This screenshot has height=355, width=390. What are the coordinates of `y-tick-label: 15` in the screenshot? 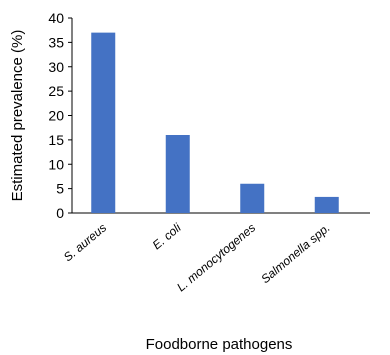 It's located at (56, 140).